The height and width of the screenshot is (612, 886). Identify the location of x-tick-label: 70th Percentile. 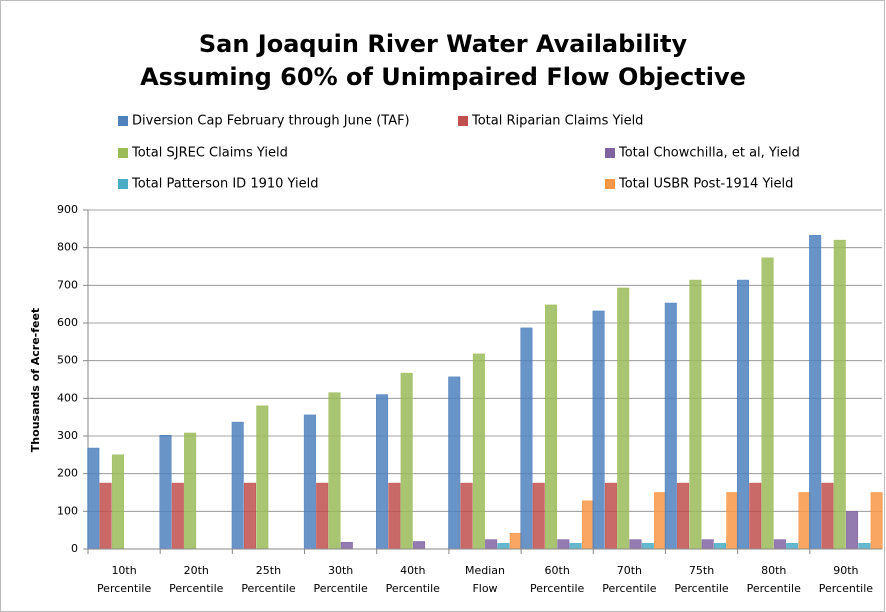
(629, 579).